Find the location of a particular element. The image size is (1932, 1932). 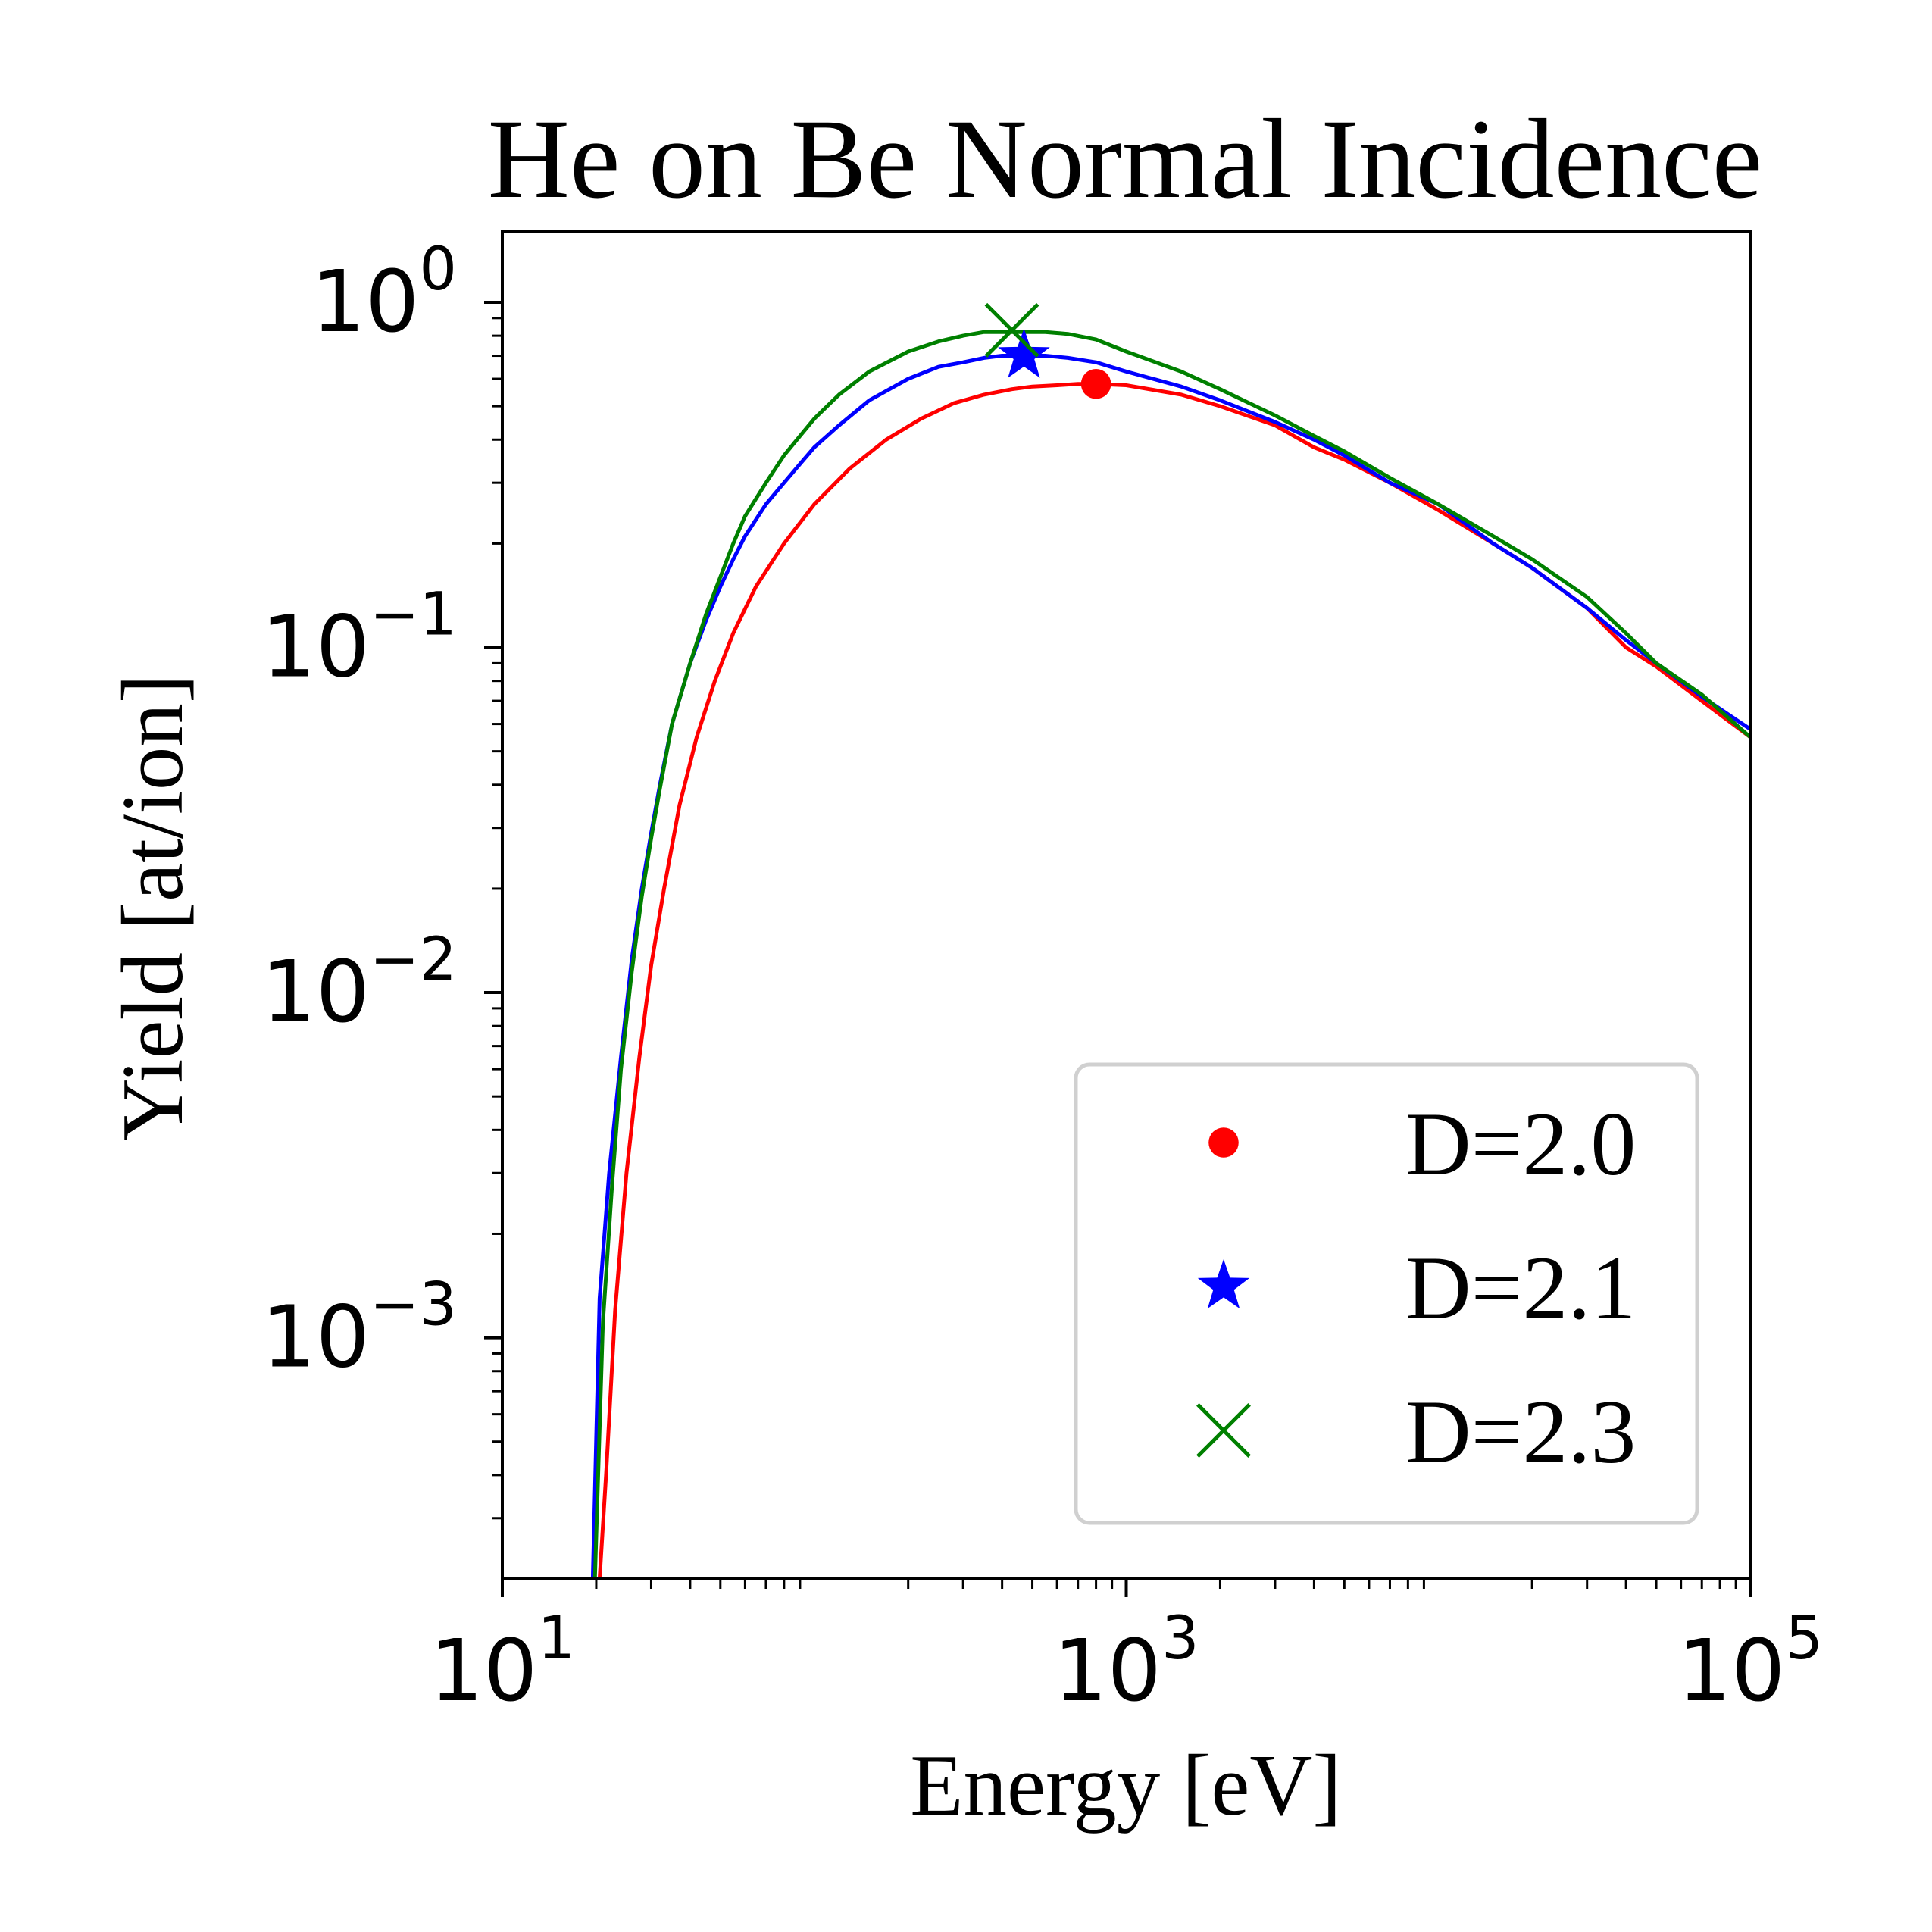

markers-layer is located at coordinates (1047, 350).